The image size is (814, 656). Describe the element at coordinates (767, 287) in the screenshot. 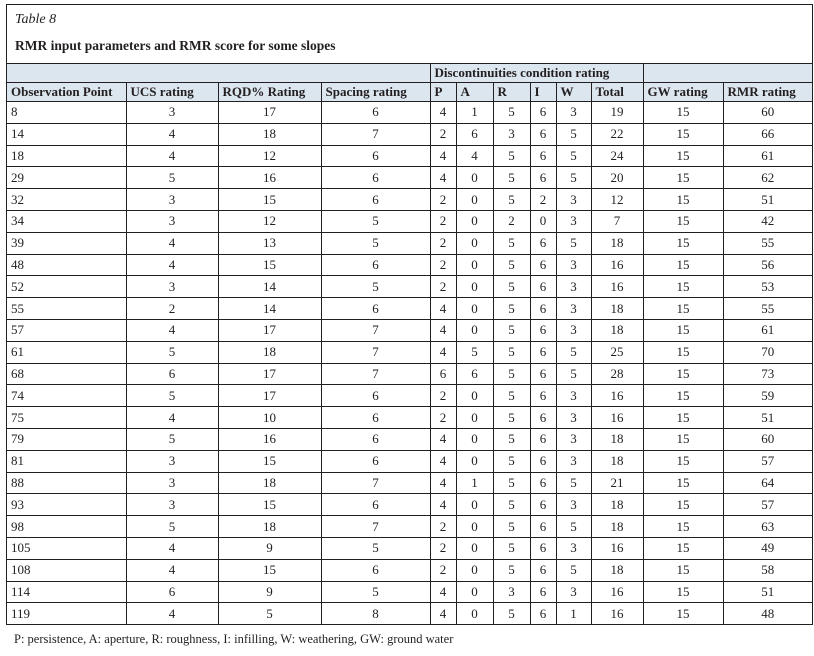

I see `table-cell: 53` at that location.